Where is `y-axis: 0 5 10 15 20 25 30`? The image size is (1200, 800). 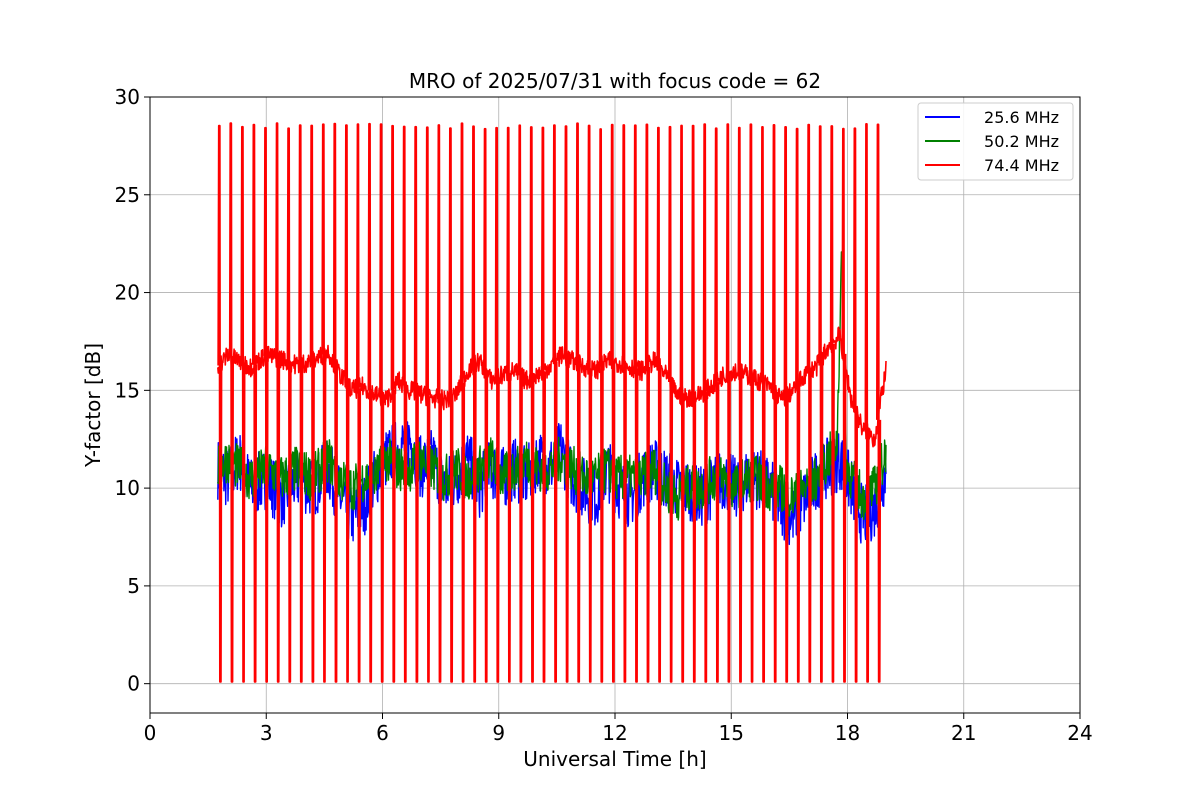 y-axis: 0 5 10 15 20 25 30 is located at coordinates (132, 390).